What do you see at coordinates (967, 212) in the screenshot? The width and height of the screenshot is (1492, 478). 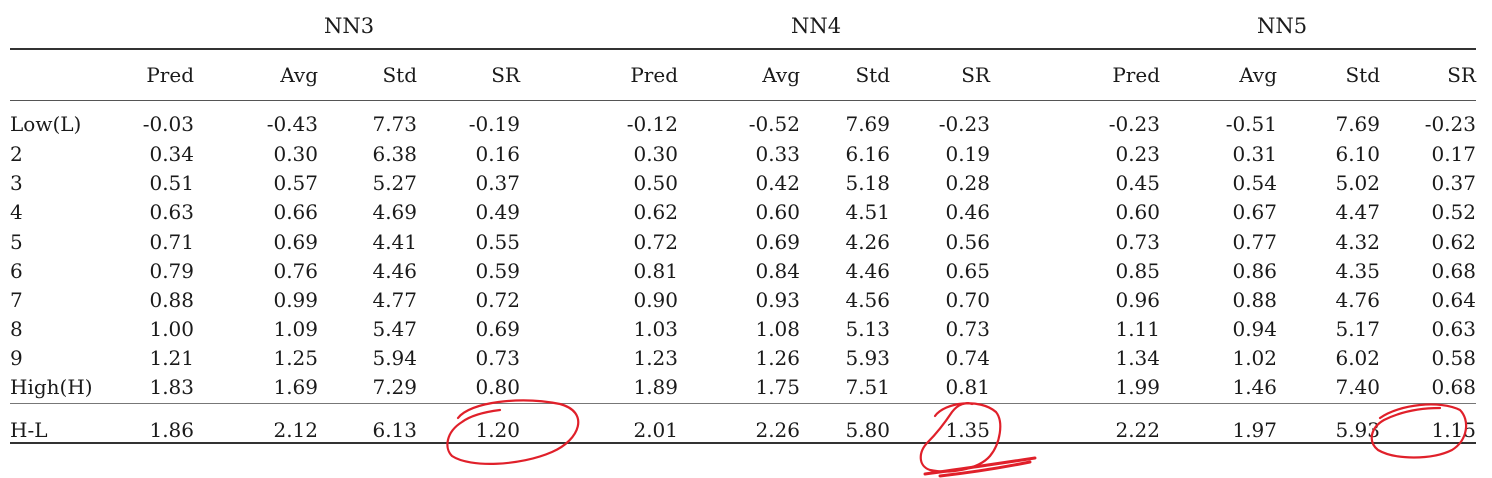 I see `table-cell: 0.46` at bounding box center [967, 212].